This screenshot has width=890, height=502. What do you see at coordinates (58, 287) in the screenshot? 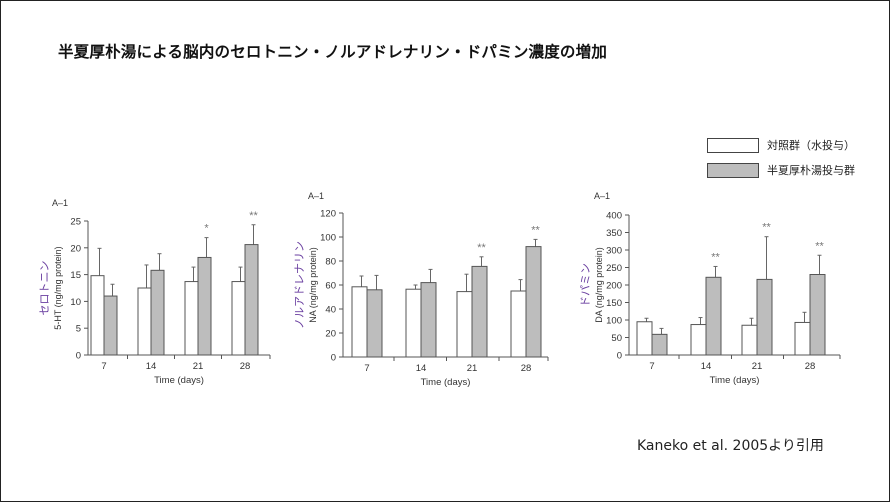
I see `y-axis-label: 5-HT (ng/mg protein)` at bounding box center [58, 287].